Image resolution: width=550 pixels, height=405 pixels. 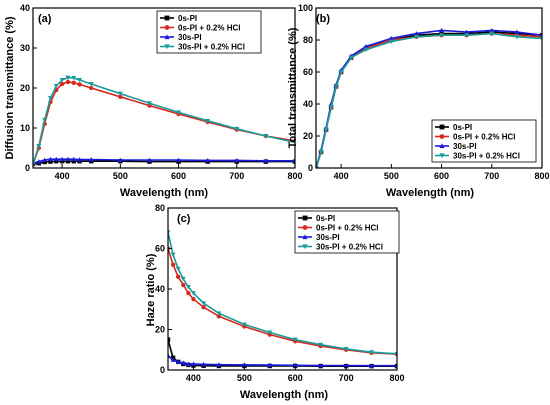 What do you see at coordinates (462, 127) in the screenshot?
I see `panel-b-legend-label-0: 0s-PI` at bounding box center [462, 127].